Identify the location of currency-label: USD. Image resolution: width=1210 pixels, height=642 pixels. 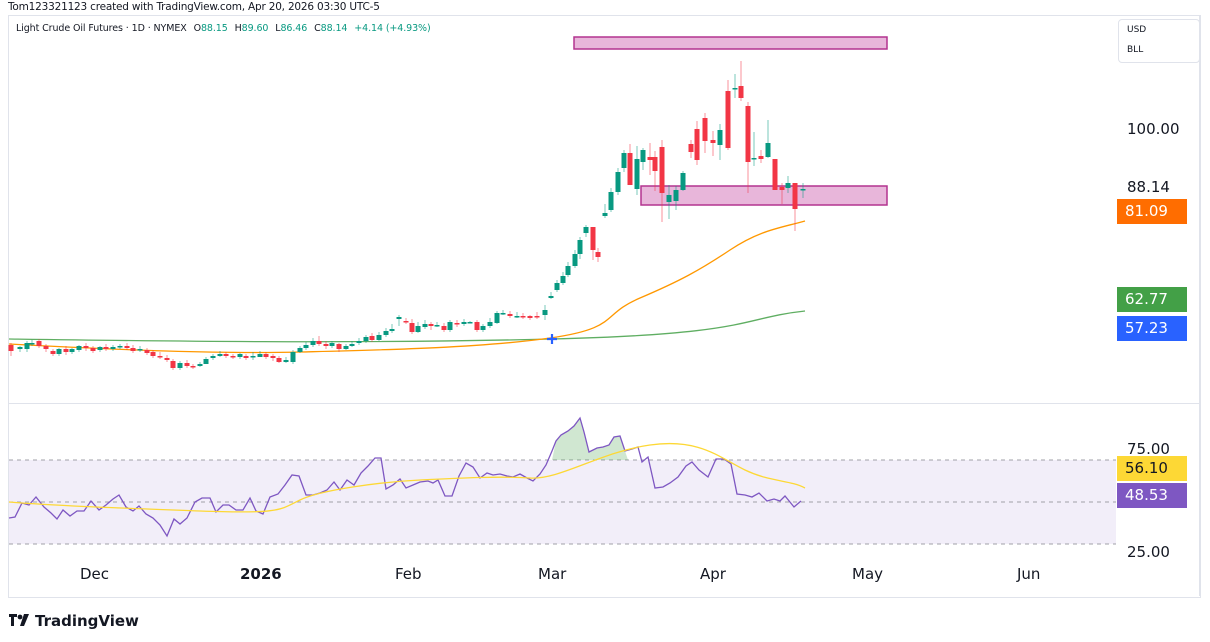
(1137, 30).